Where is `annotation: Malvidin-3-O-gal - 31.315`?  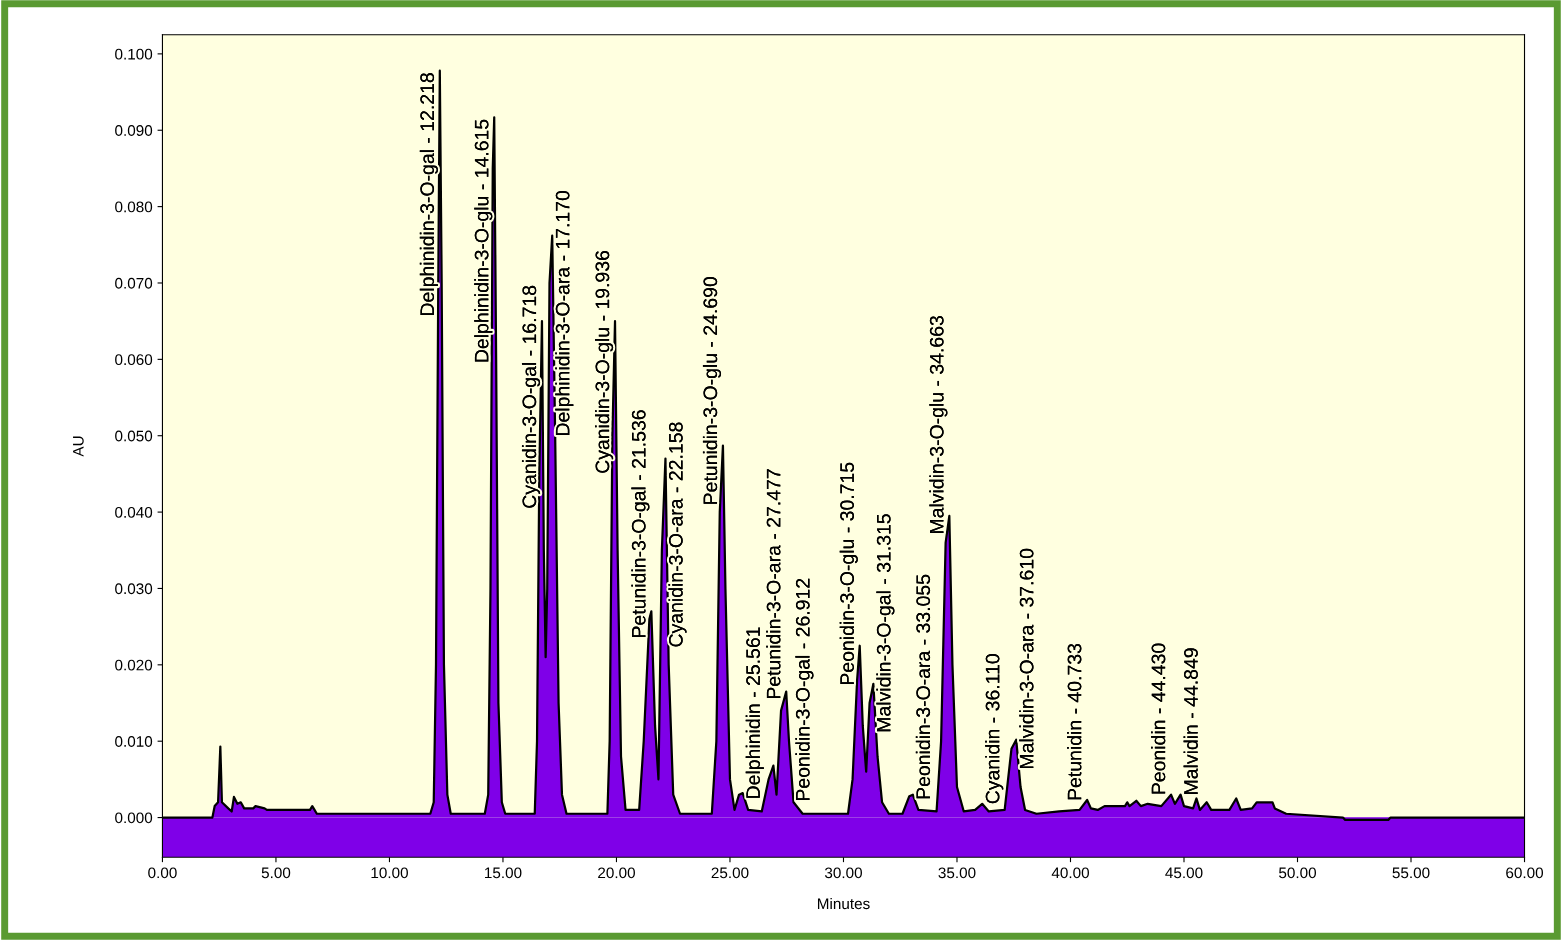
annotation: Malvidin-3-O-gal - 31.315 is located at coordinates (885, 623).